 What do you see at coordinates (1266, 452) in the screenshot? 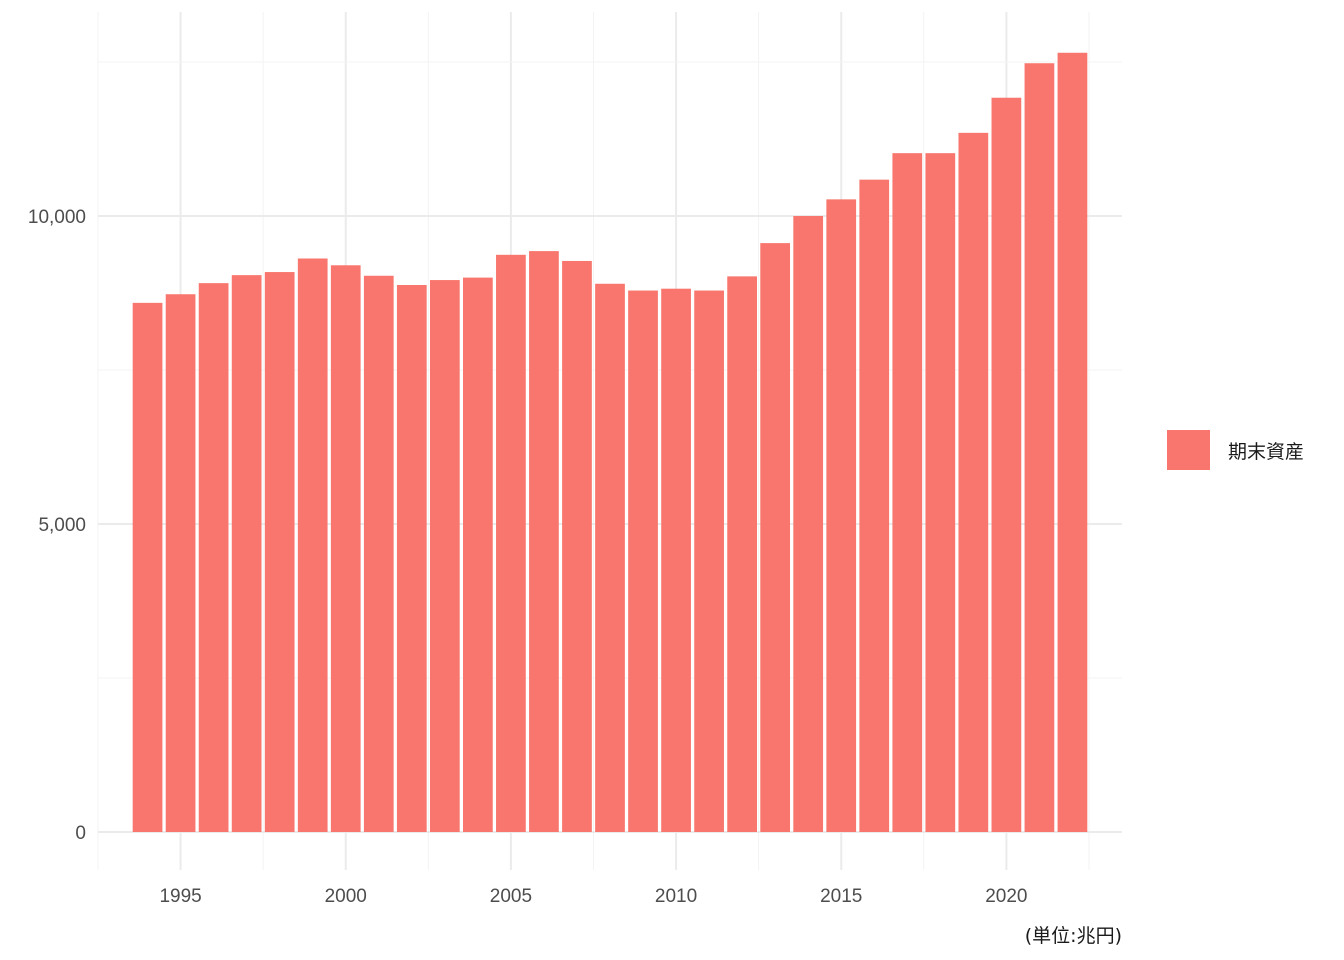
I see `legend-label: 期末資産` at bounding box center [1266, 452].